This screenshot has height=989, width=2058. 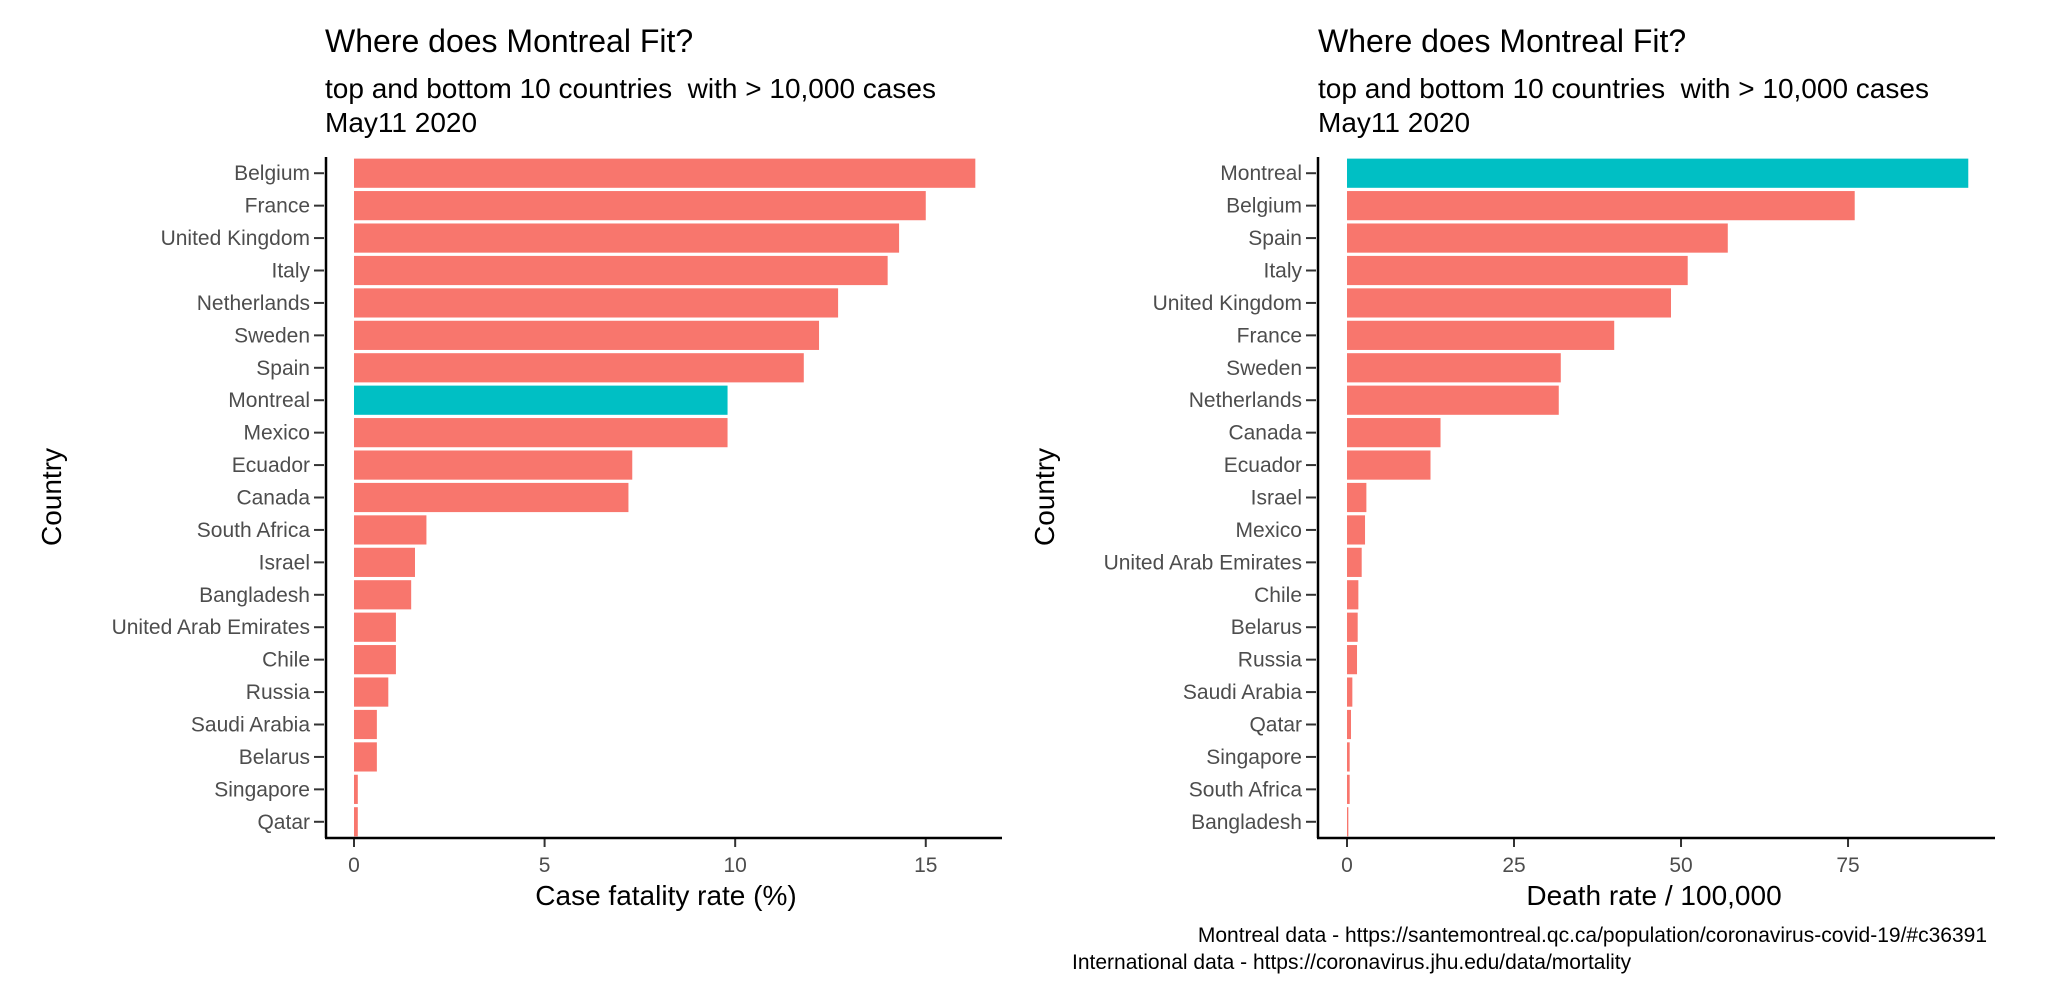 What do you see at coordinates (1600, 857) in the screenshot?
I see `x-tick-group: 0 25 50 75` at bounding box center [1600, 857].